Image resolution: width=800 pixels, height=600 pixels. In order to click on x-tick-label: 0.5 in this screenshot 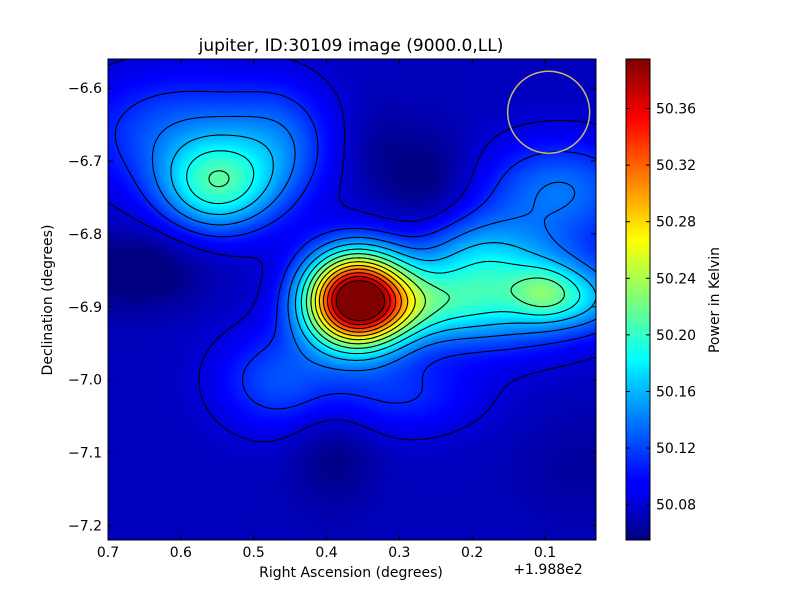, I will do `click(254, 553)`.